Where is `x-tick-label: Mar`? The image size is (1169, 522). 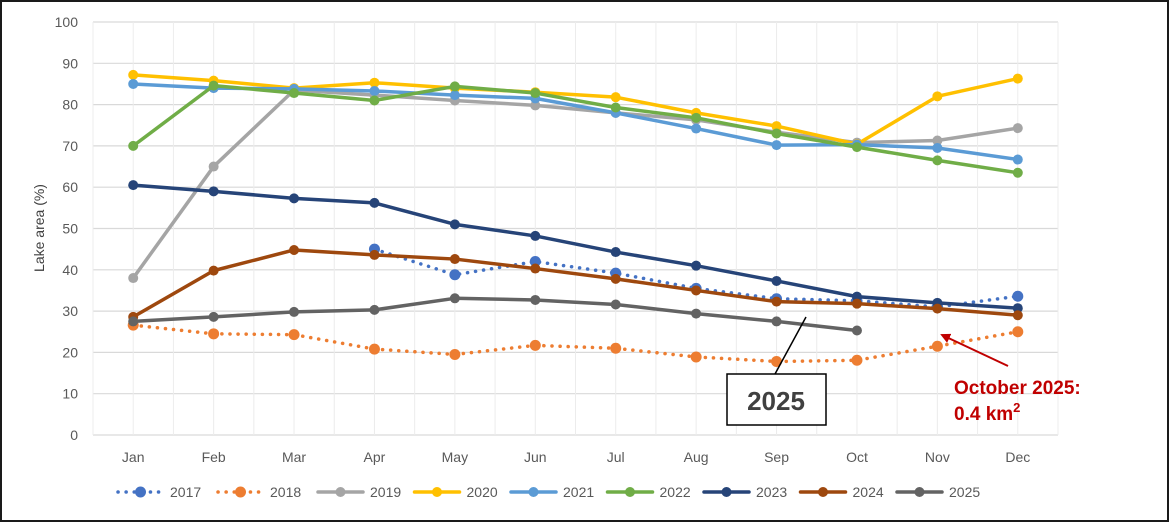 x-tick-label: Mar is located at coordinates (294, 457).